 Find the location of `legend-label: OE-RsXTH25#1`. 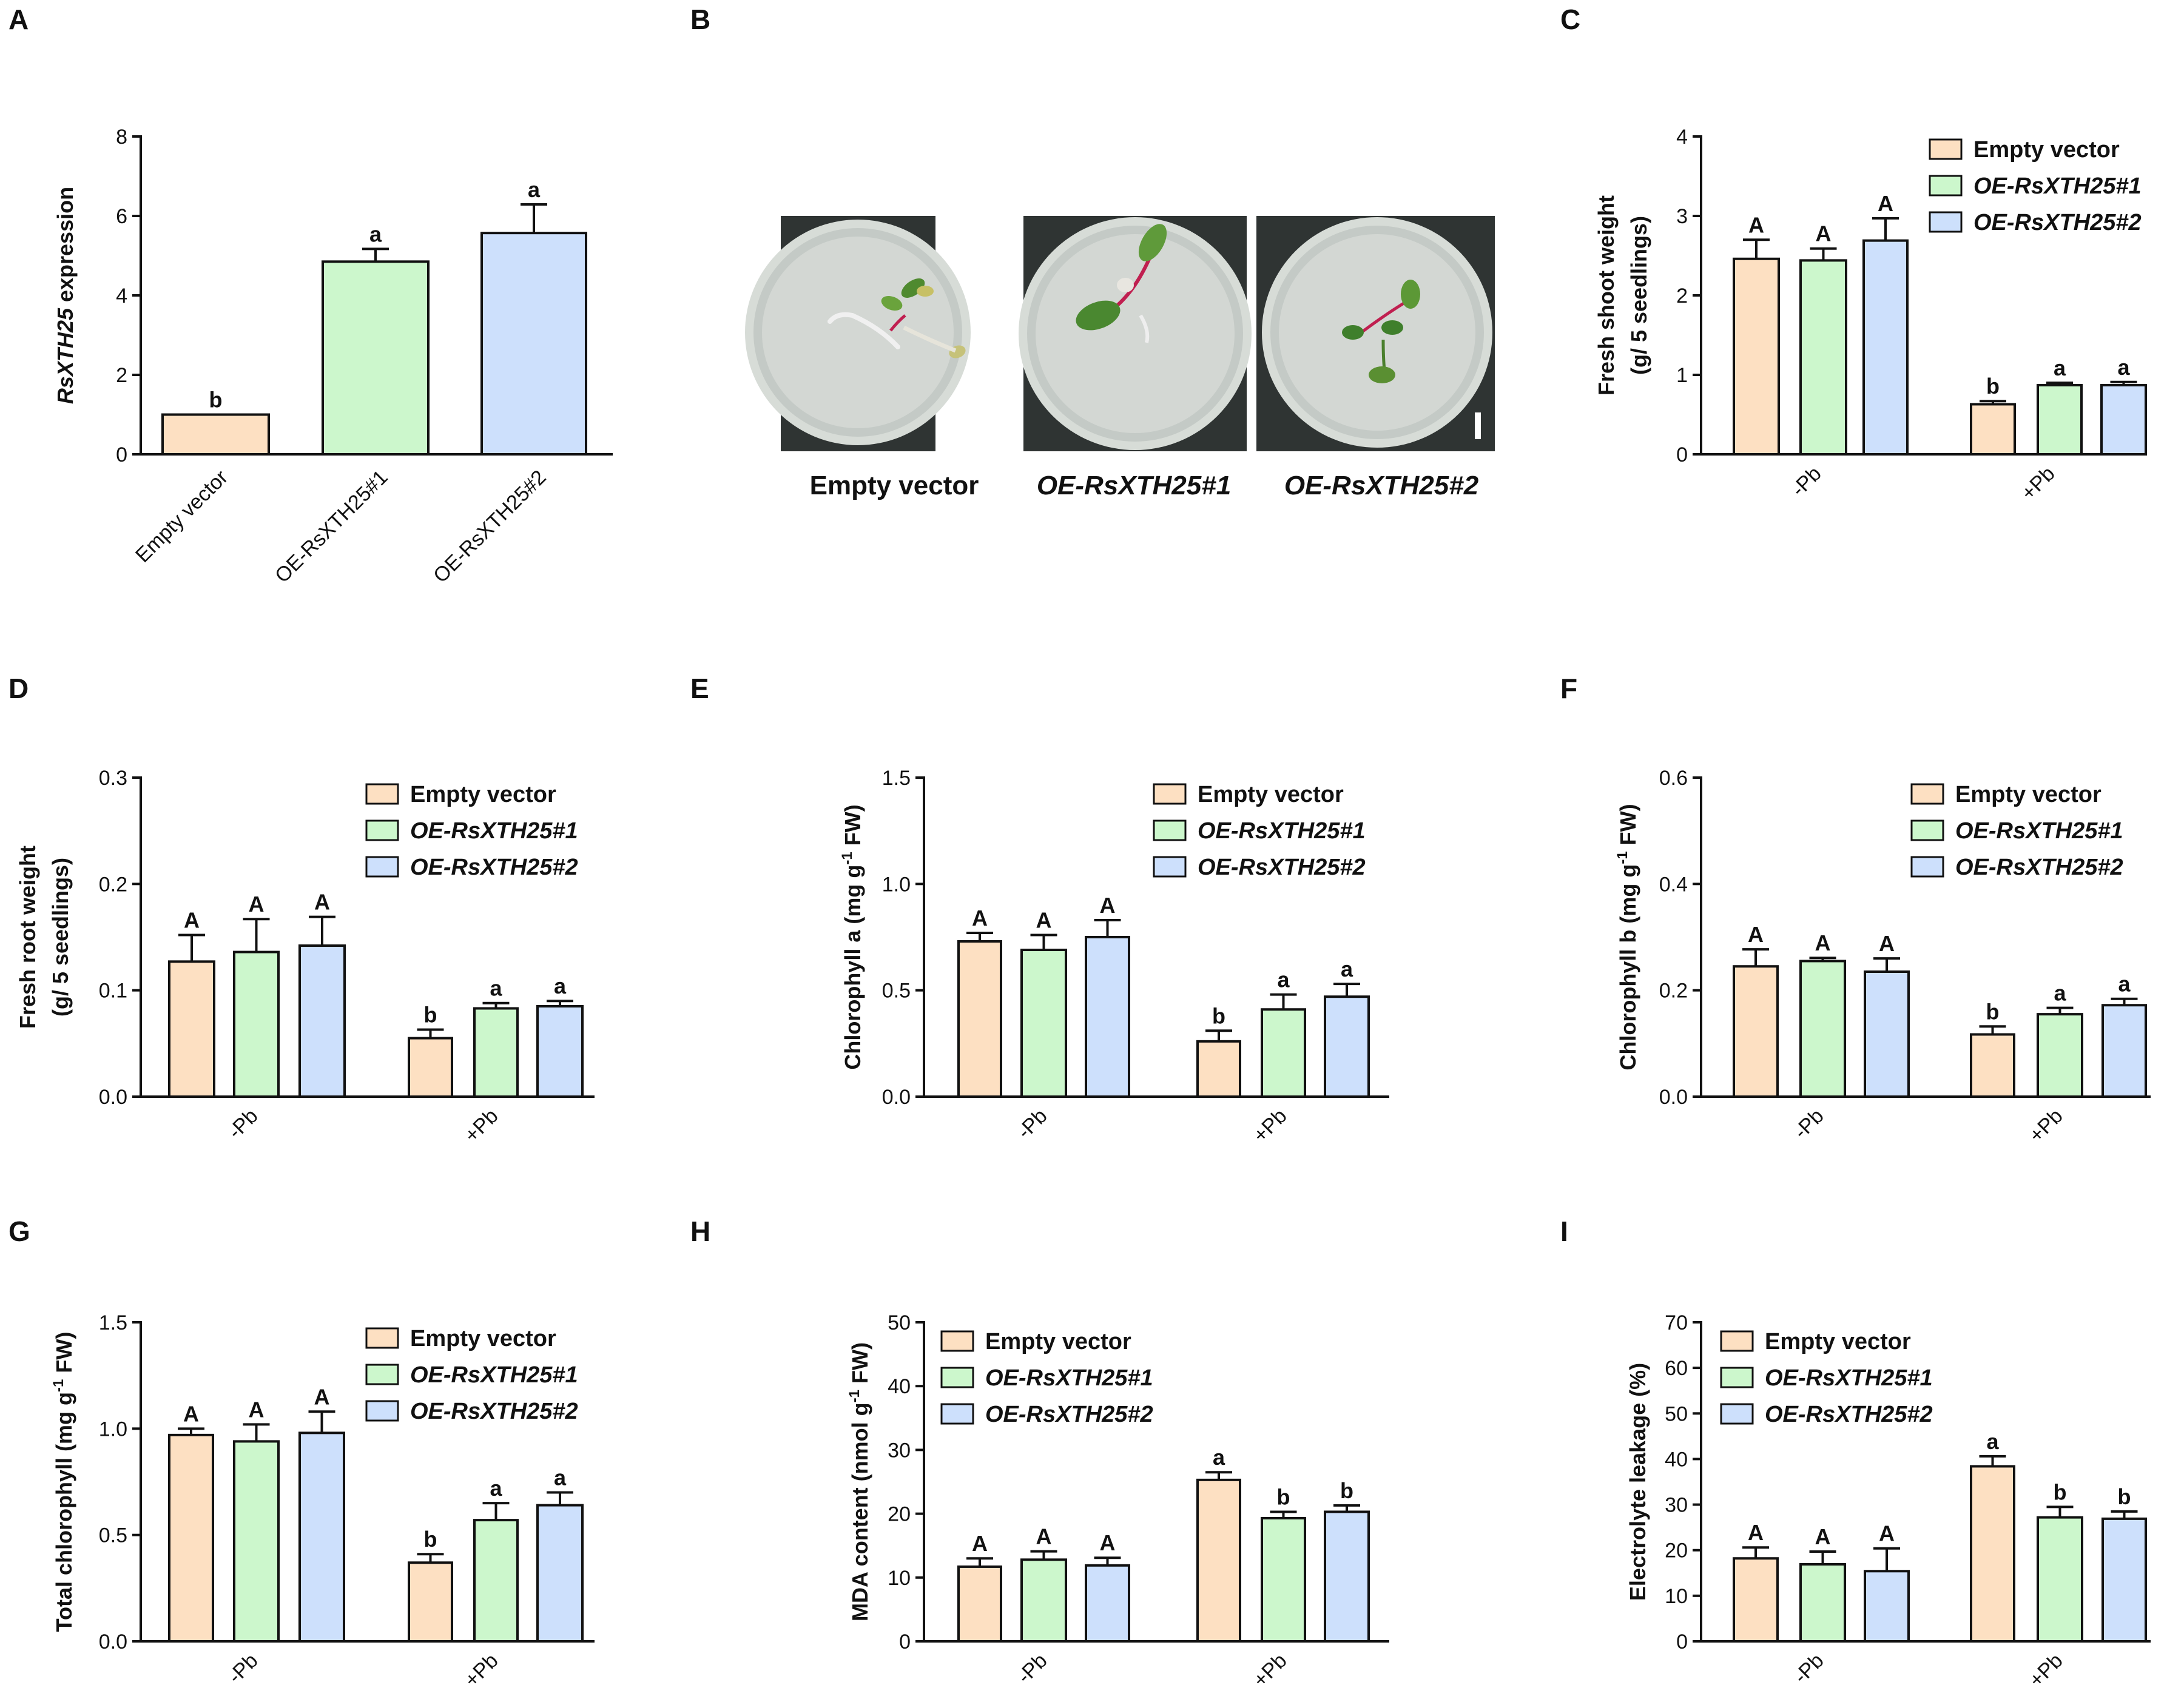

legend-label: OE-RsXTH25#1 is located at coordinates (494, 831).